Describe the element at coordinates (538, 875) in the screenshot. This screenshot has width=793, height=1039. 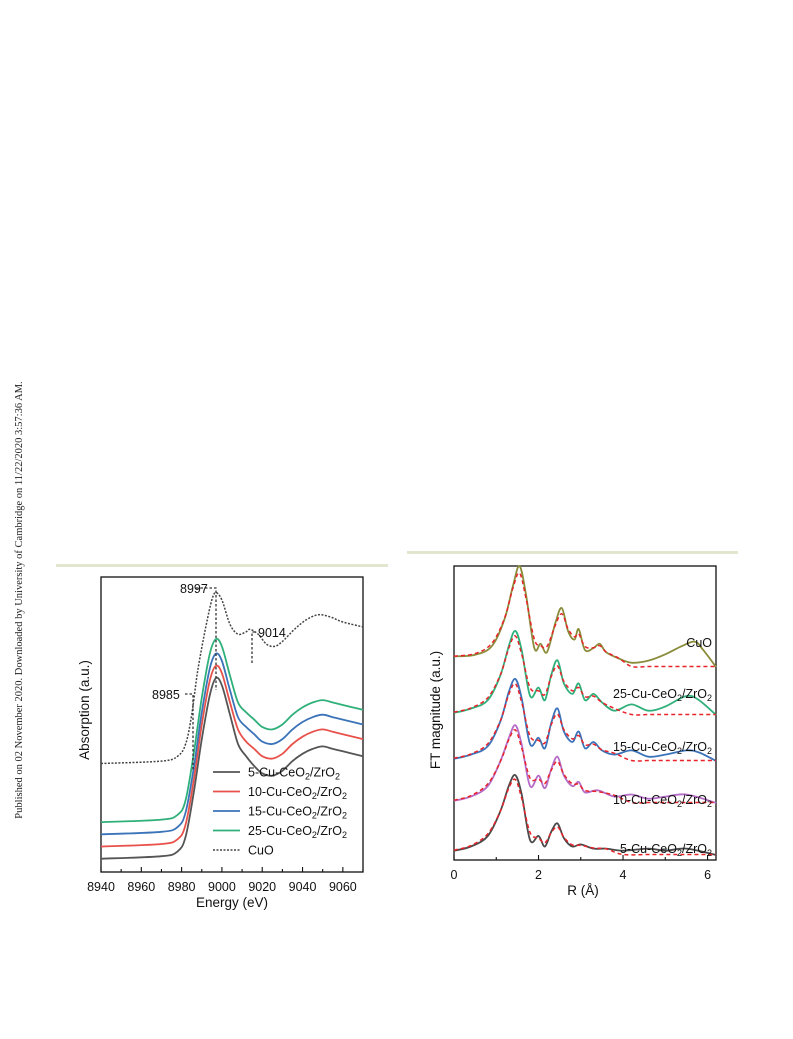
I see `exafs-x-tick-label: 2` at that location.